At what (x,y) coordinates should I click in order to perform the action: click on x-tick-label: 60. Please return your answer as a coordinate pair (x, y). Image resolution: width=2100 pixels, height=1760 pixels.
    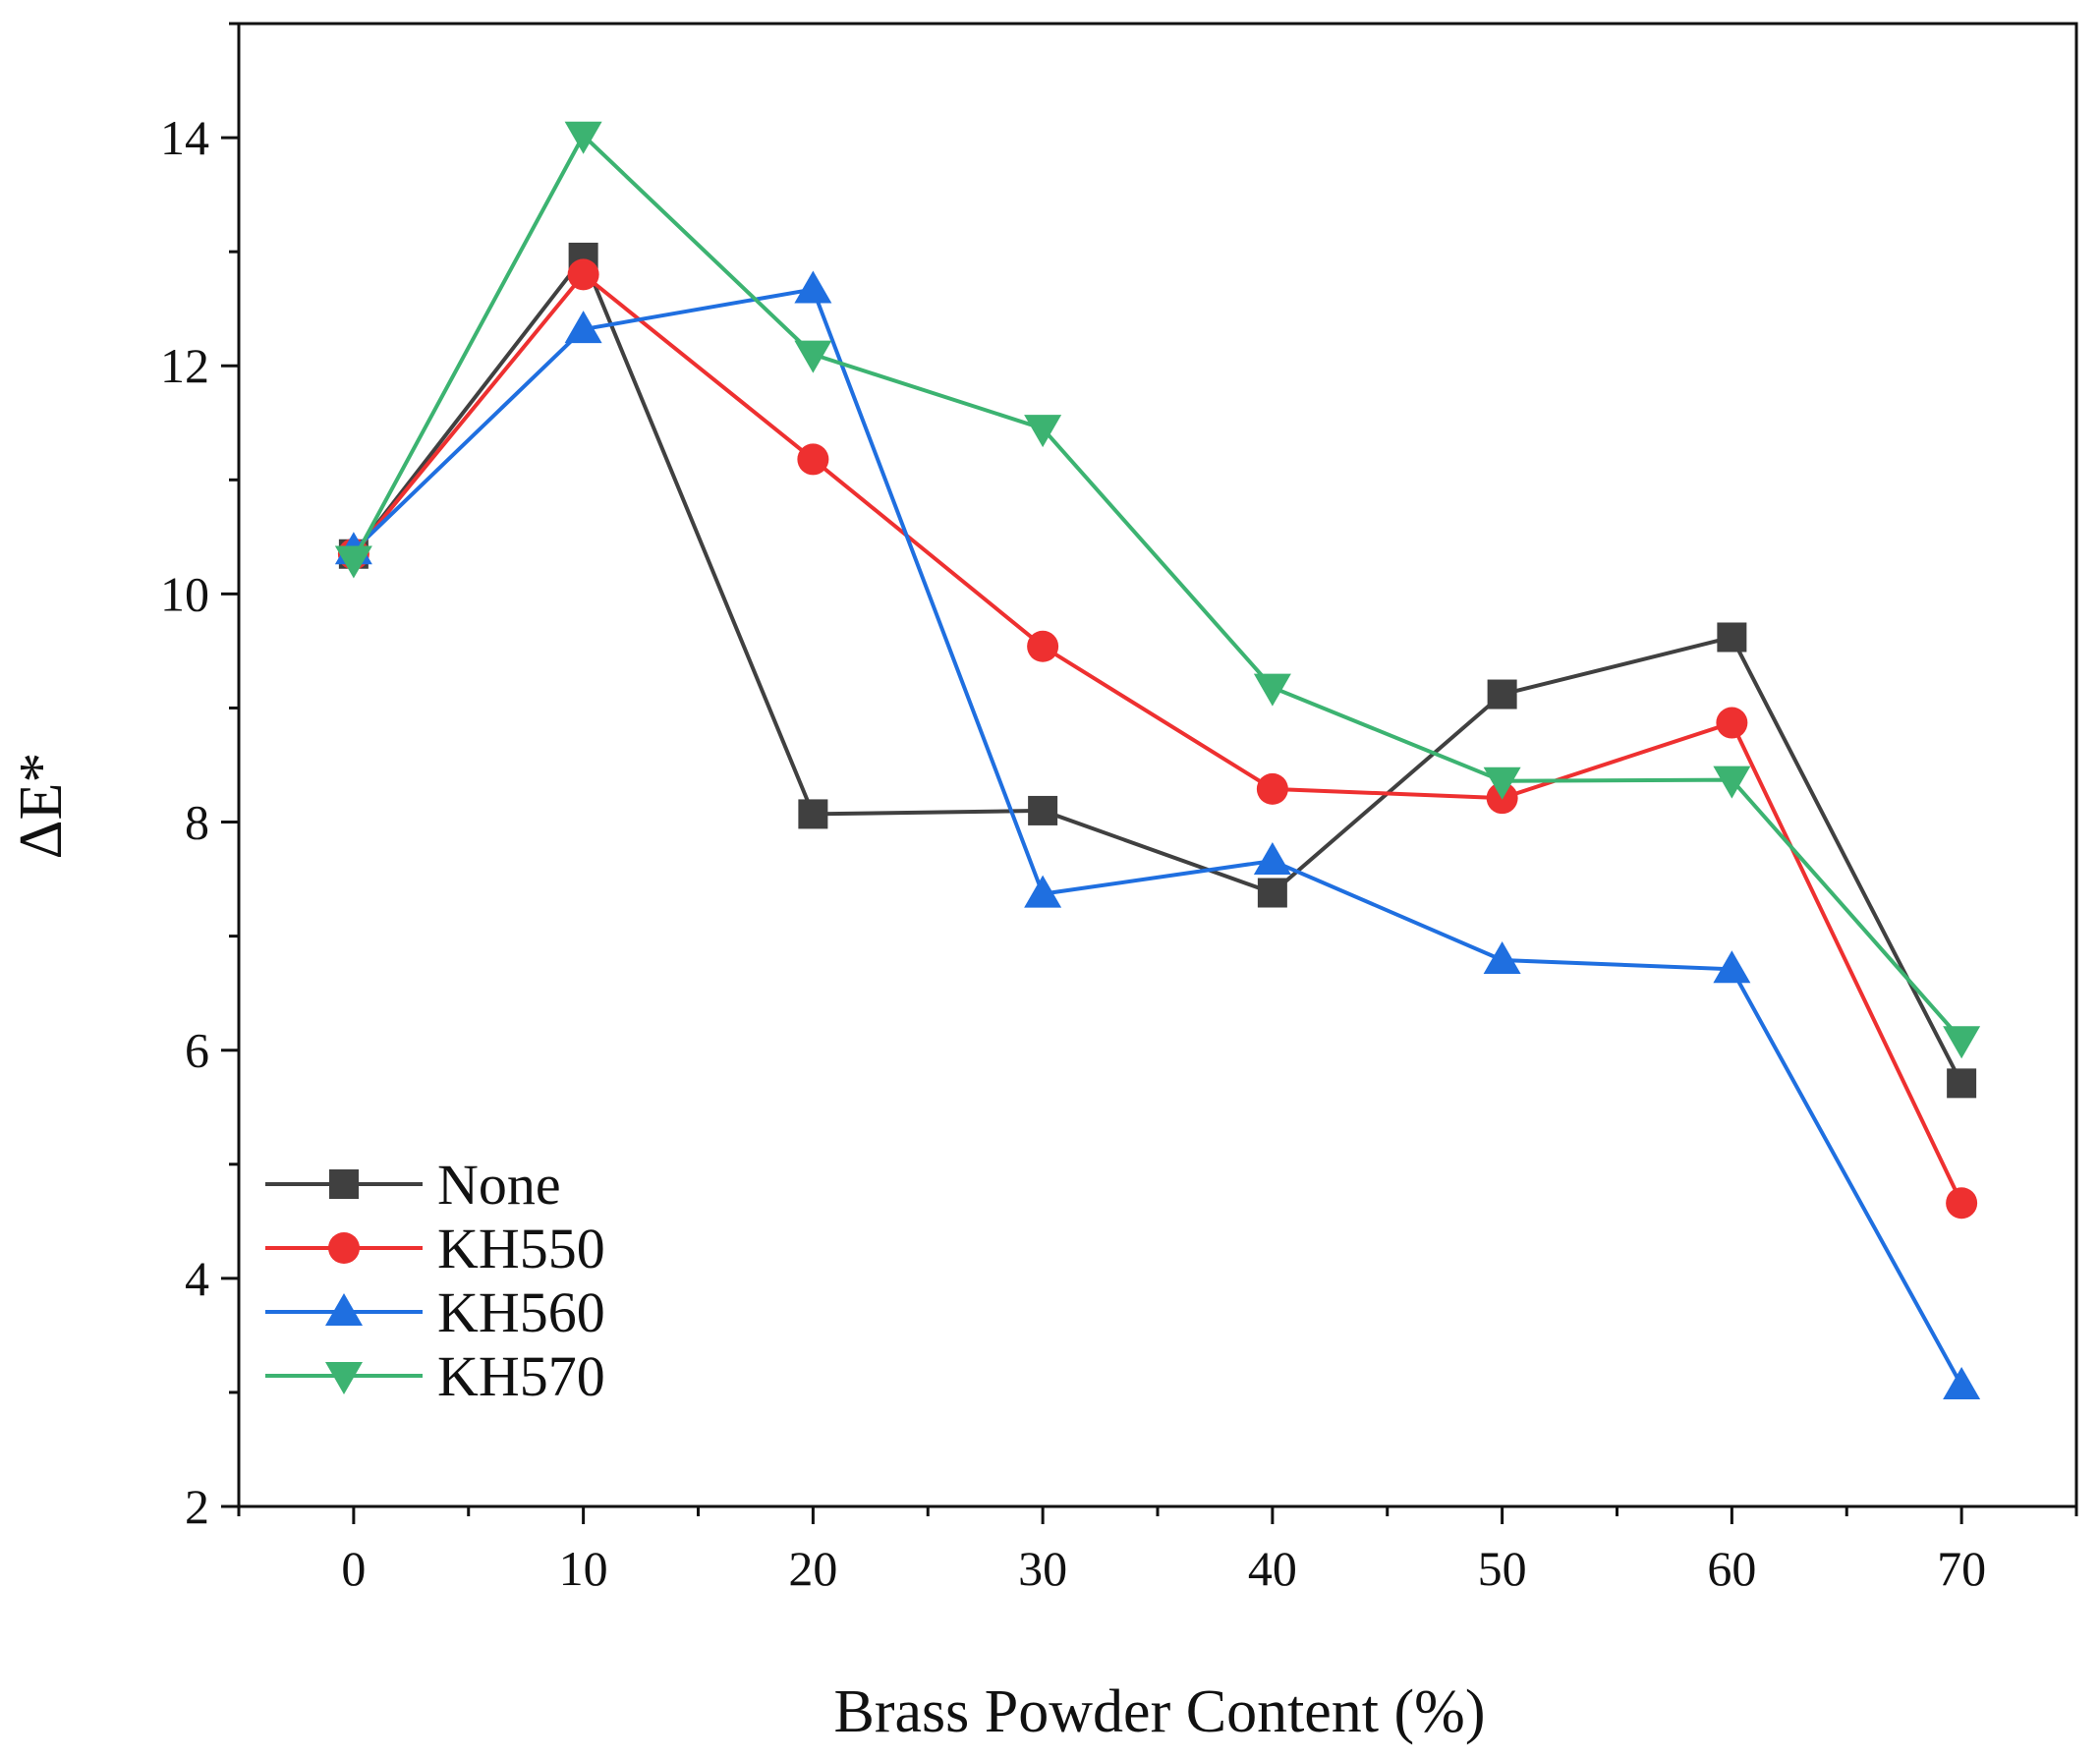
    Looking at the image, I should click on (1731, 1568).